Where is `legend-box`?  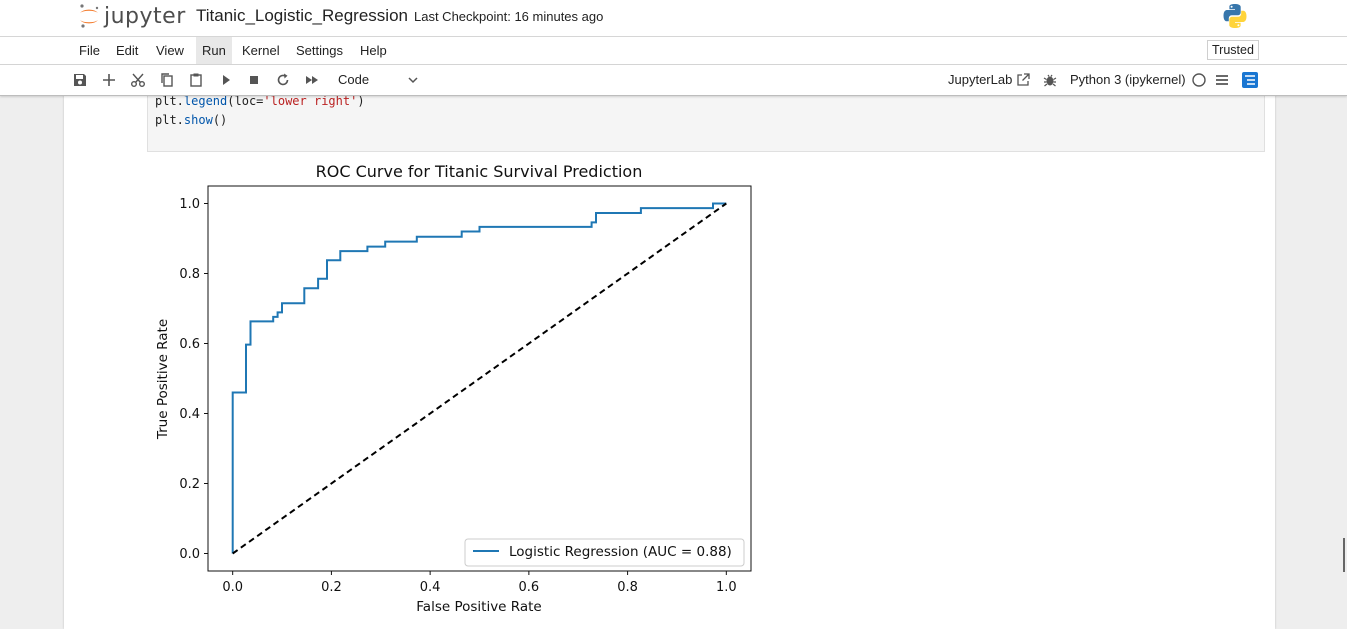
legend-box is located at coordinates (604, 552).